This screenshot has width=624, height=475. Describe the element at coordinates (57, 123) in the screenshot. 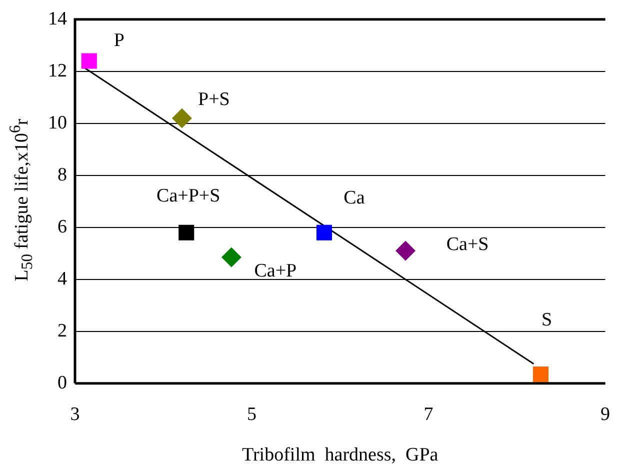

I see `y-tick-label: 10` at that location.